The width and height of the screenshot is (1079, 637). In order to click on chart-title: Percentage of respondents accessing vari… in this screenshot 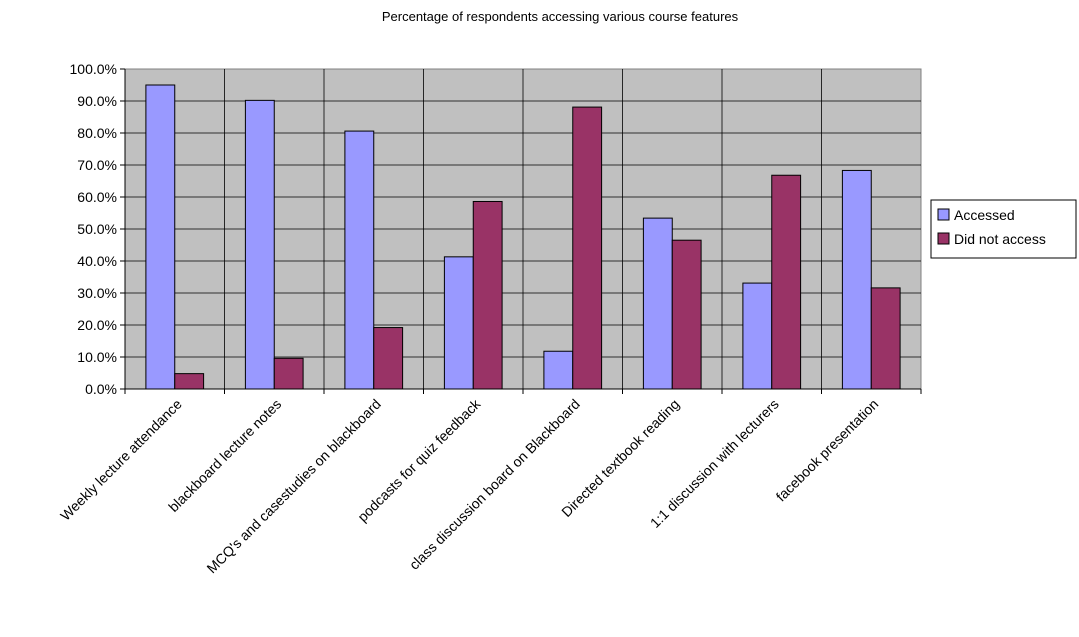, I will do `click(560, 16)`.